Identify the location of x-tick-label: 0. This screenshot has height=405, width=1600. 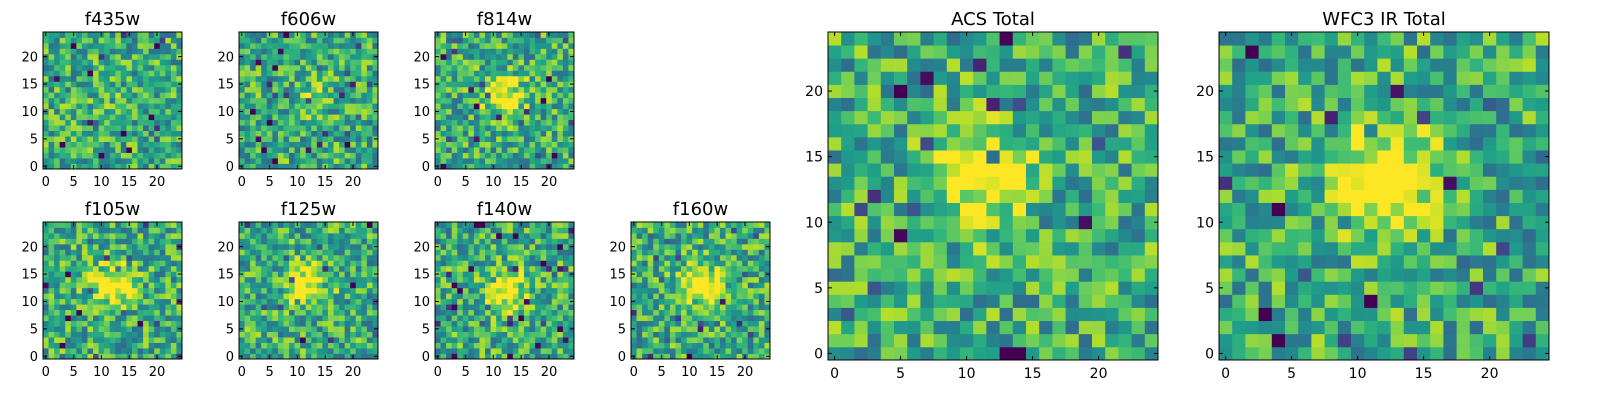
(242, 182).